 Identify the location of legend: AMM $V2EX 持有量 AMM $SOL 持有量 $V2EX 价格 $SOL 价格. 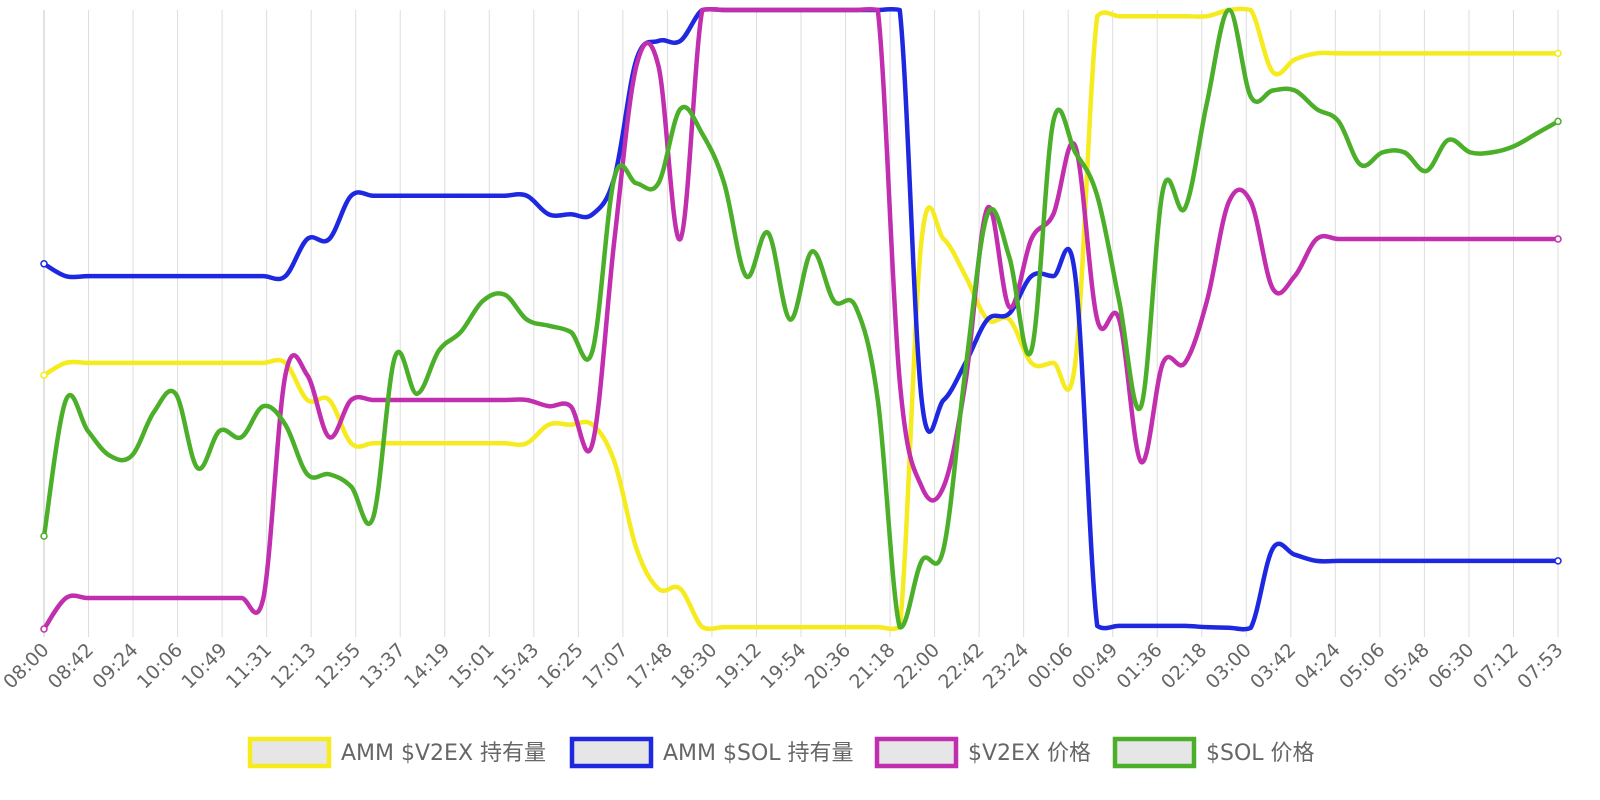
(781, 752).